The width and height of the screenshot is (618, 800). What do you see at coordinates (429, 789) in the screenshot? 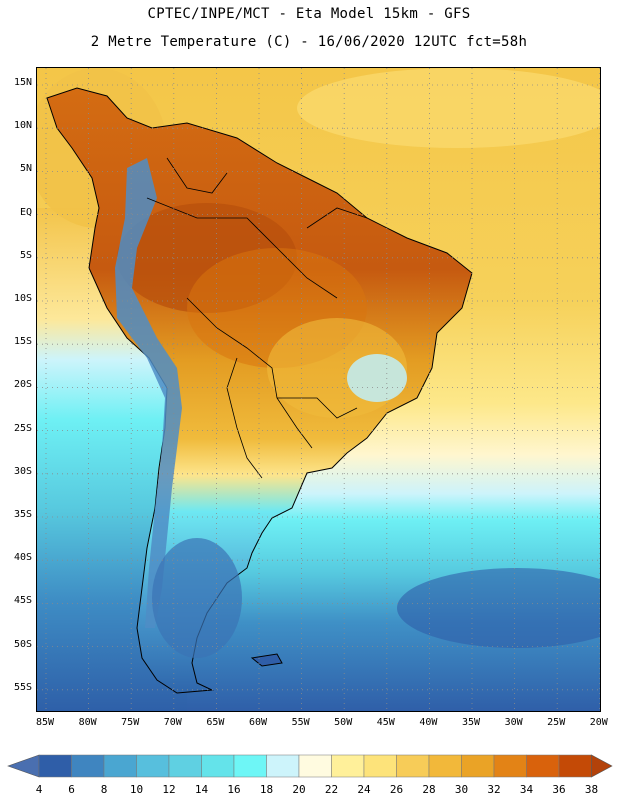
I see `color-bar-label: 28` at bounding box center [429, 789].